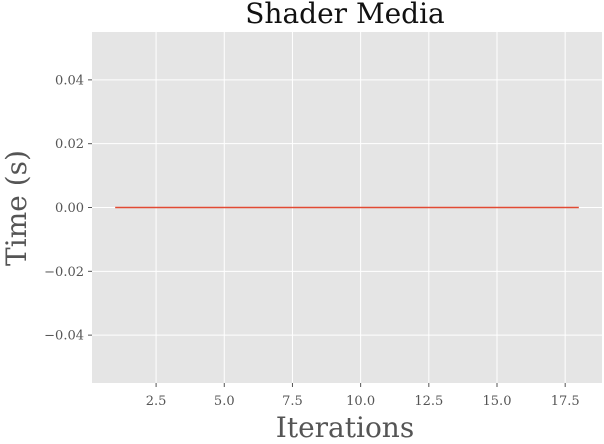 The image size is (604, 444). What do you see at coordinates (345, 427) in the screenshot?
I see `x-axis-label: Iterations` at bounding box center [345, 427].